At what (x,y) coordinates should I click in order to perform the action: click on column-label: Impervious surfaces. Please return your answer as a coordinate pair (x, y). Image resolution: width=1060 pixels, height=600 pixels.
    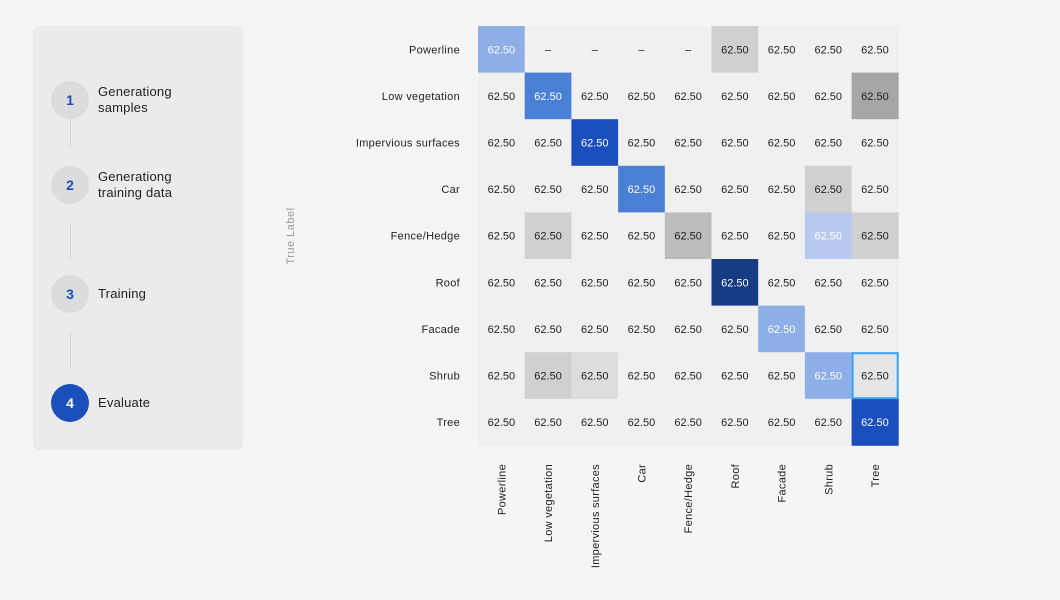
    Looking at the image, I should click on (596, 516).